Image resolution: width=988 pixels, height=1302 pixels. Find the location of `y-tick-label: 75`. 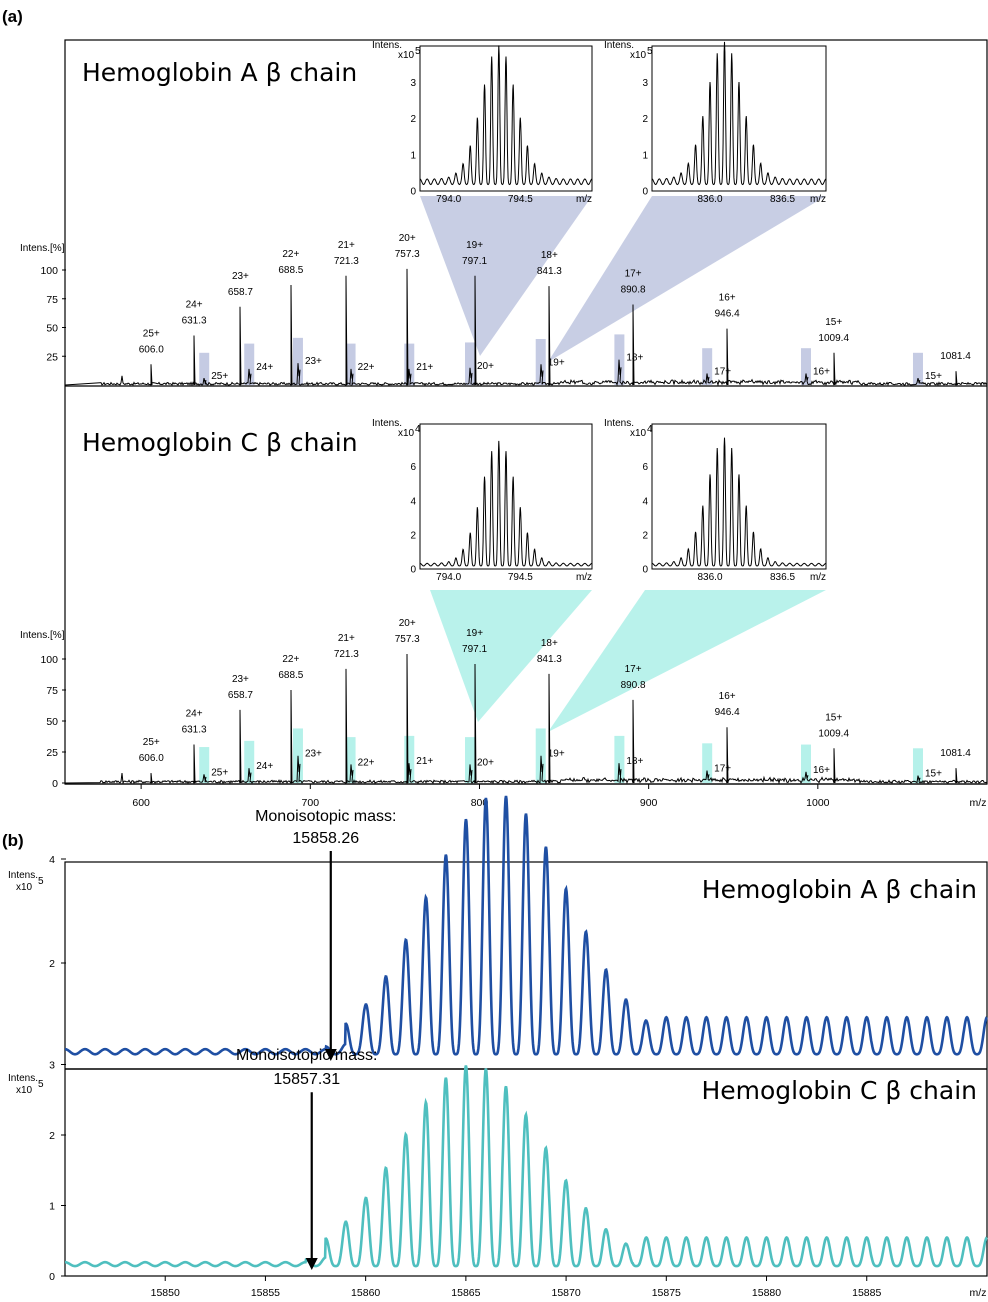

y-tick-label: 75 is located at coordinates (52, 691).